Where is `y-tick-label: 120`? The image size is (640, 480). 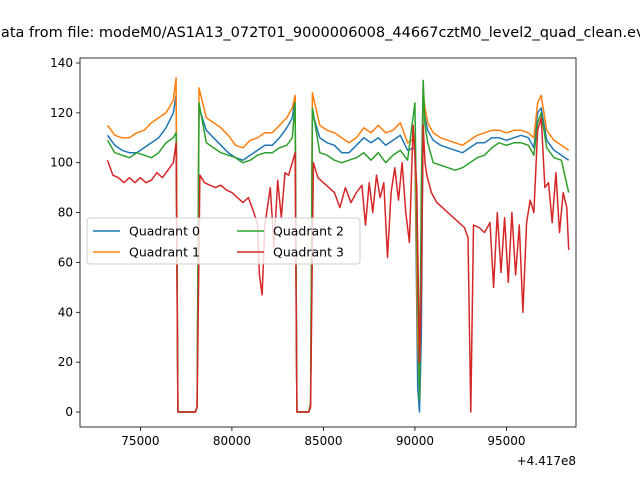 y-tick-label: 120 is located at coordinates (61, 113).